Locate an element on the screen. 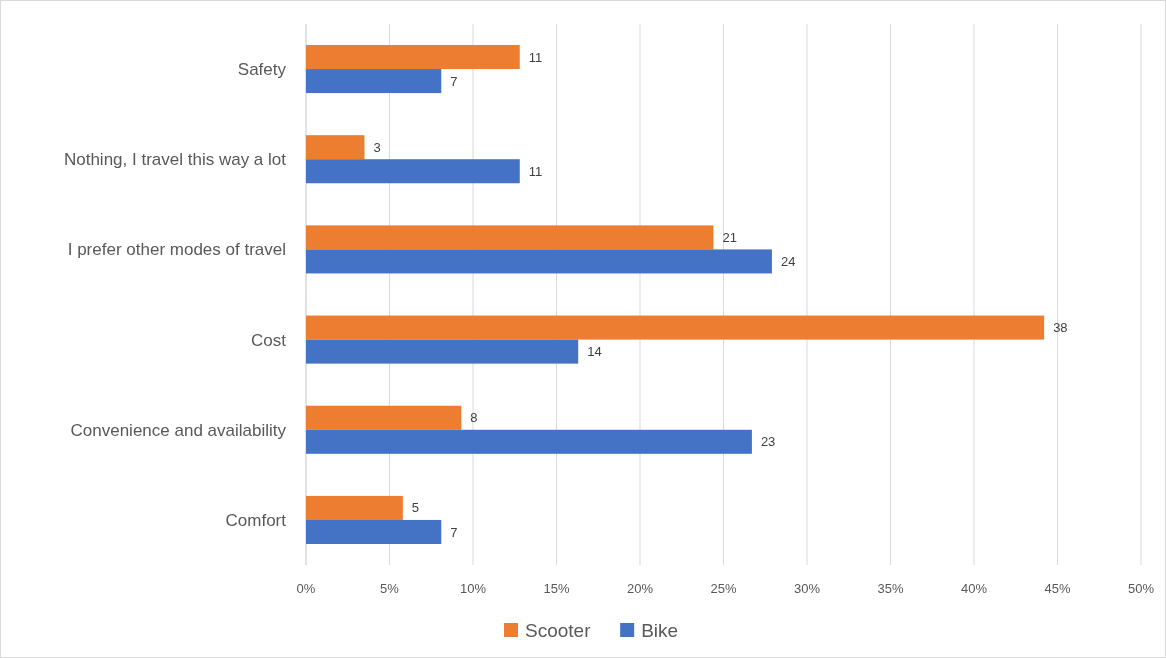  annotation: 24 is located at coordinates (788, 261).